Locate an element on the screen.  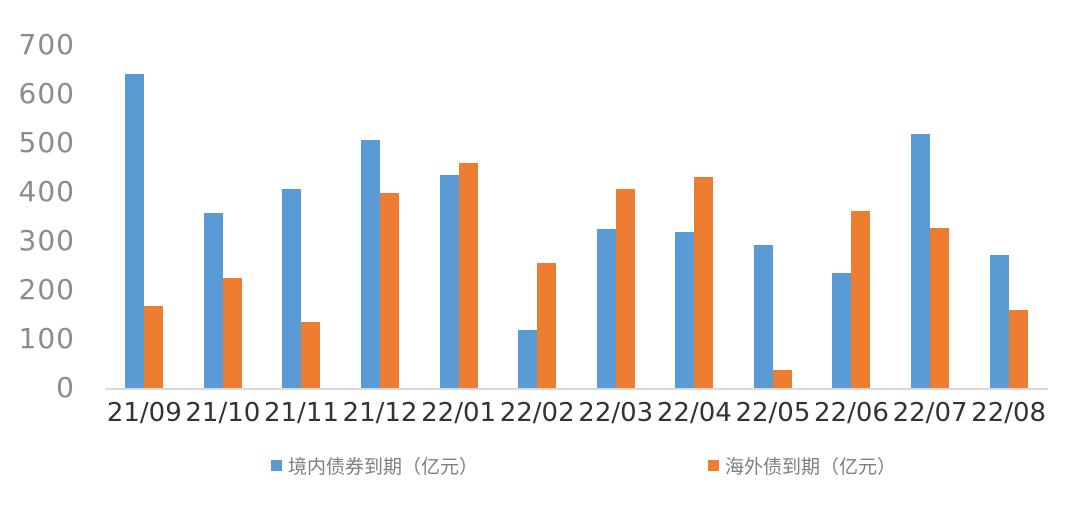
y-tick-label: 0 is located at coordinates (65, 387).